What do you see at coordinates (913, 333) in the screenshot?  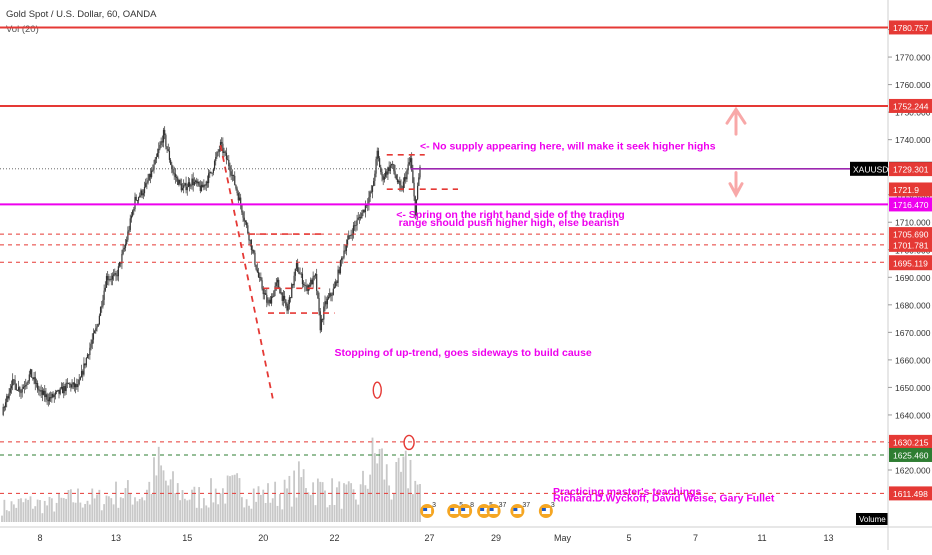 I see `price-tick-label: 1670.000` at bounding box center [913, 333].